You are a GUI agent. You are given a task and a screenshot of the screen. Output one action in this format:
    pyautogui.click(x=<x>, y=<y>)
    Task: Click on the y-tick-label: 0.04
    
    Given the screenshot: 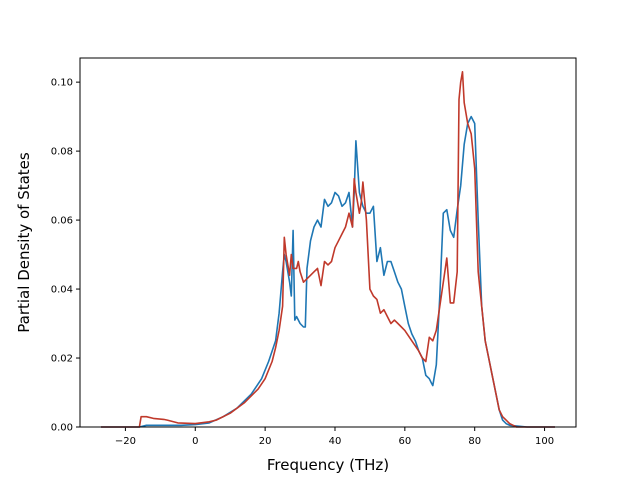 What is the action you would take?
    pyautogui.click(x=62, y=290)
    